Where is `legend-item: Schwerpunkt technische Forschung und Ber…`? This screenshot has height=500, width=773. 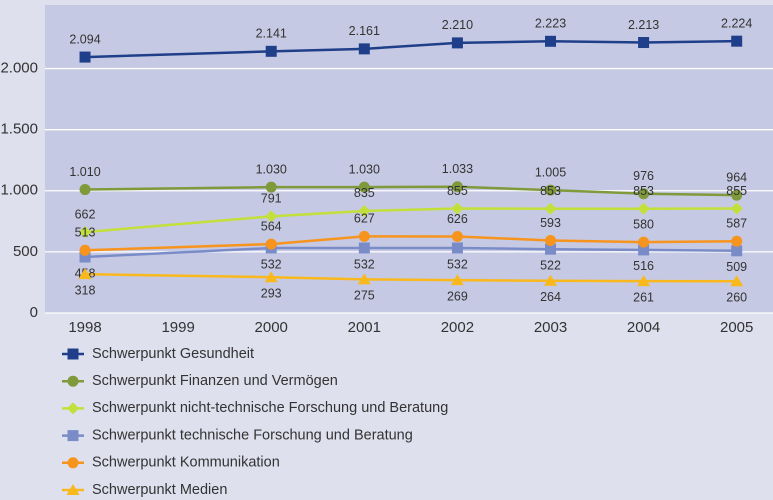
legend-item: Schwerpunkt technische Forschung und Ber… is located at coordinates (237, 435).